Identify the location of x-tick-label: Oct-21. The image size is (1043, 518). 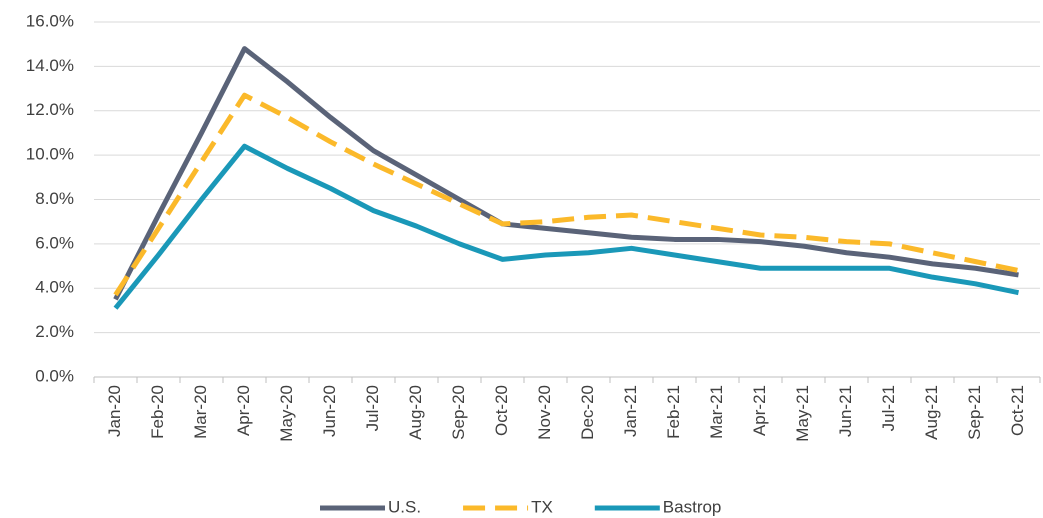
(1017, 410).